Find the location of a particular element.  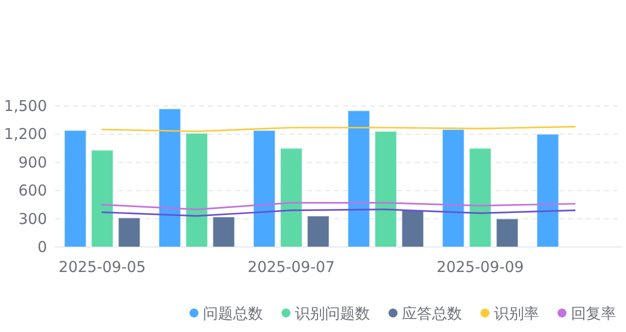

y-tick-label: 300 is located at coordinates (32, 219).